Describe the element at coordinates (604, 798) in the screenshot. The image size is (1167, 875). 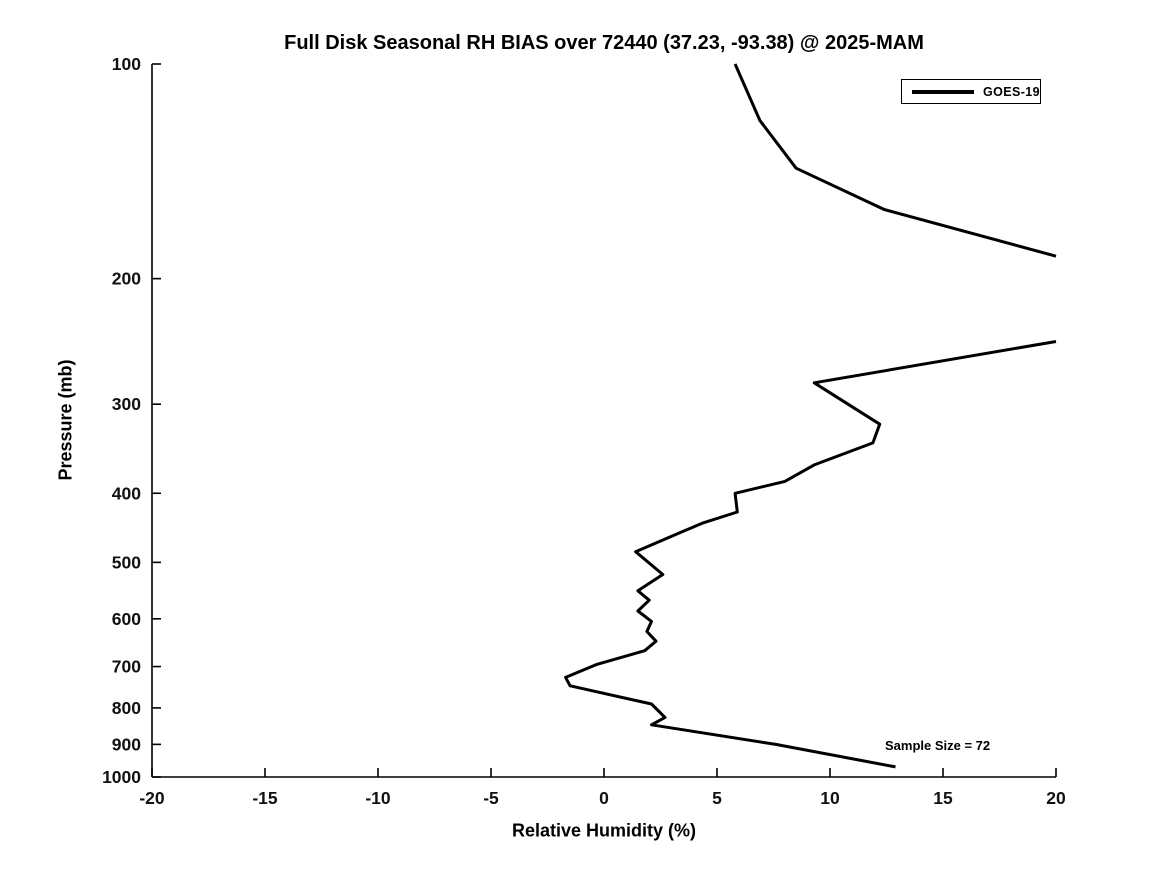
I see `x-tick-label: 0` at that location.